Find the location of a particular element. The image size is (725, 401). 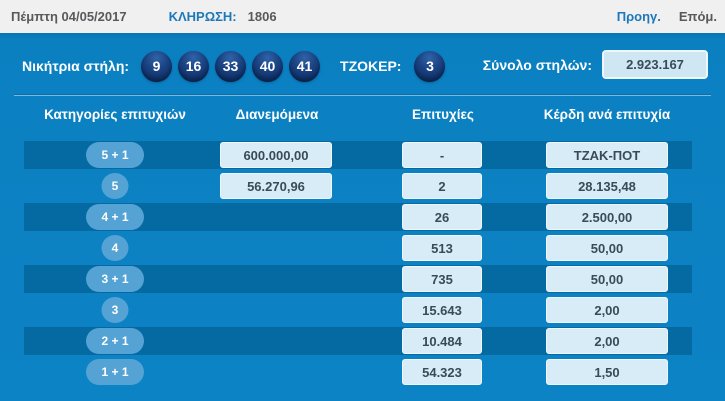

joker-ball: 3 is located at coordinates (430, 66).